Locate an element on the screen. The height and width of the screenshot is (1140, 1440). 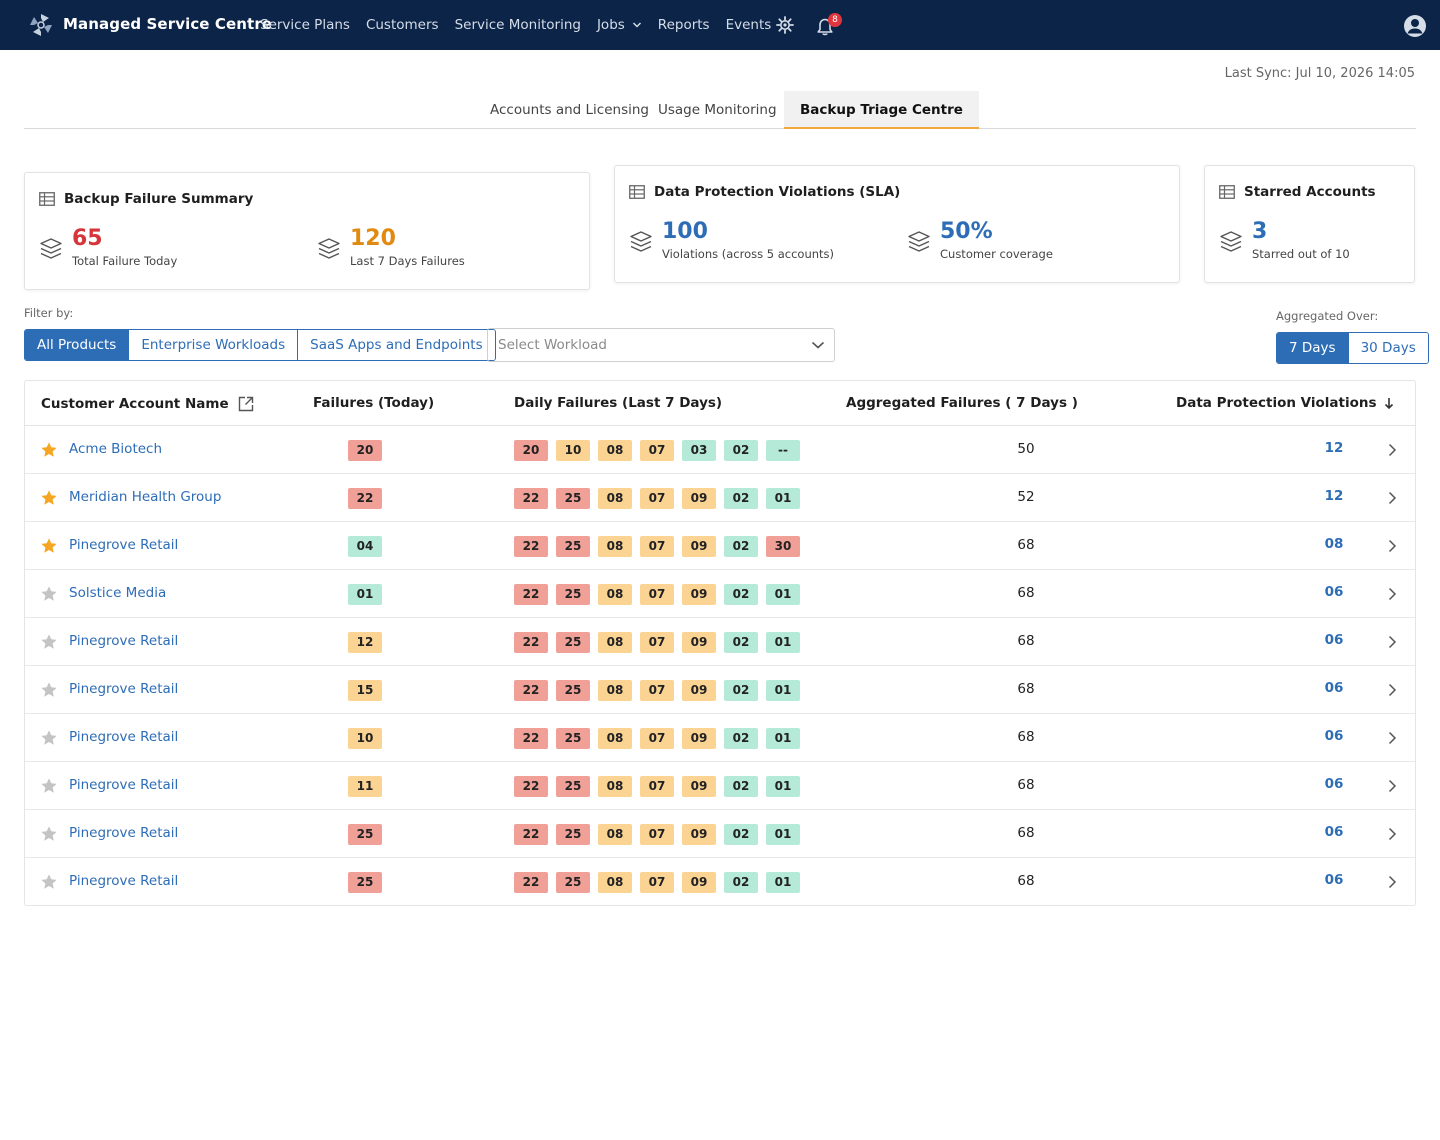
column-header-failures-today: Failures (Today) is located at coordinates (374, 403).